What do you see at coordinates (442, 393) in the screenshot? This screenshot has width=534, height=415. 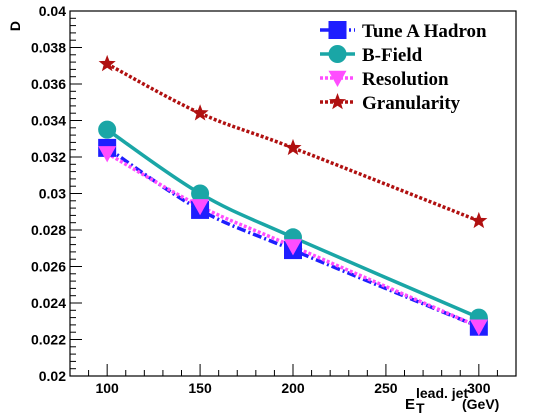 I see `x-axis-label-sup: lead. jet` at bounding box center [442, 393].